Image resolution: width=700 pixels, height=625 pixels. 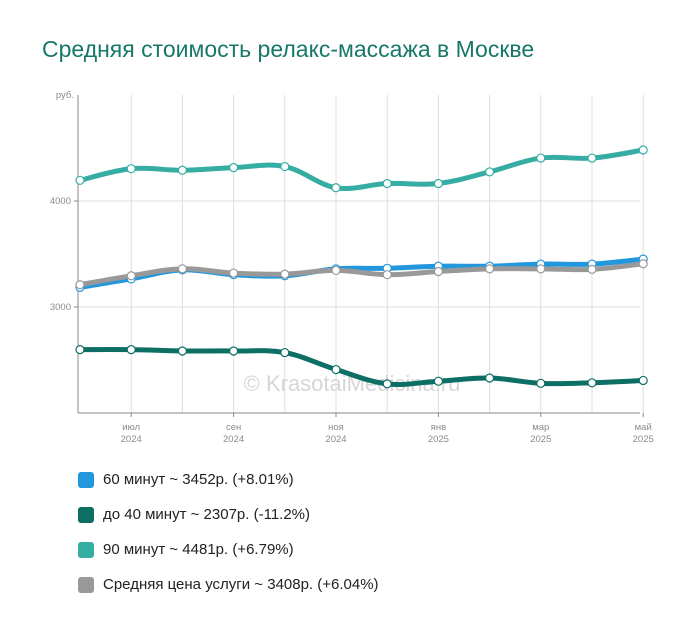 What do you see at coordinates (86, 584) in the screenshot?
I see `legend-swatch-average-price` at bounding box center [86, 584].